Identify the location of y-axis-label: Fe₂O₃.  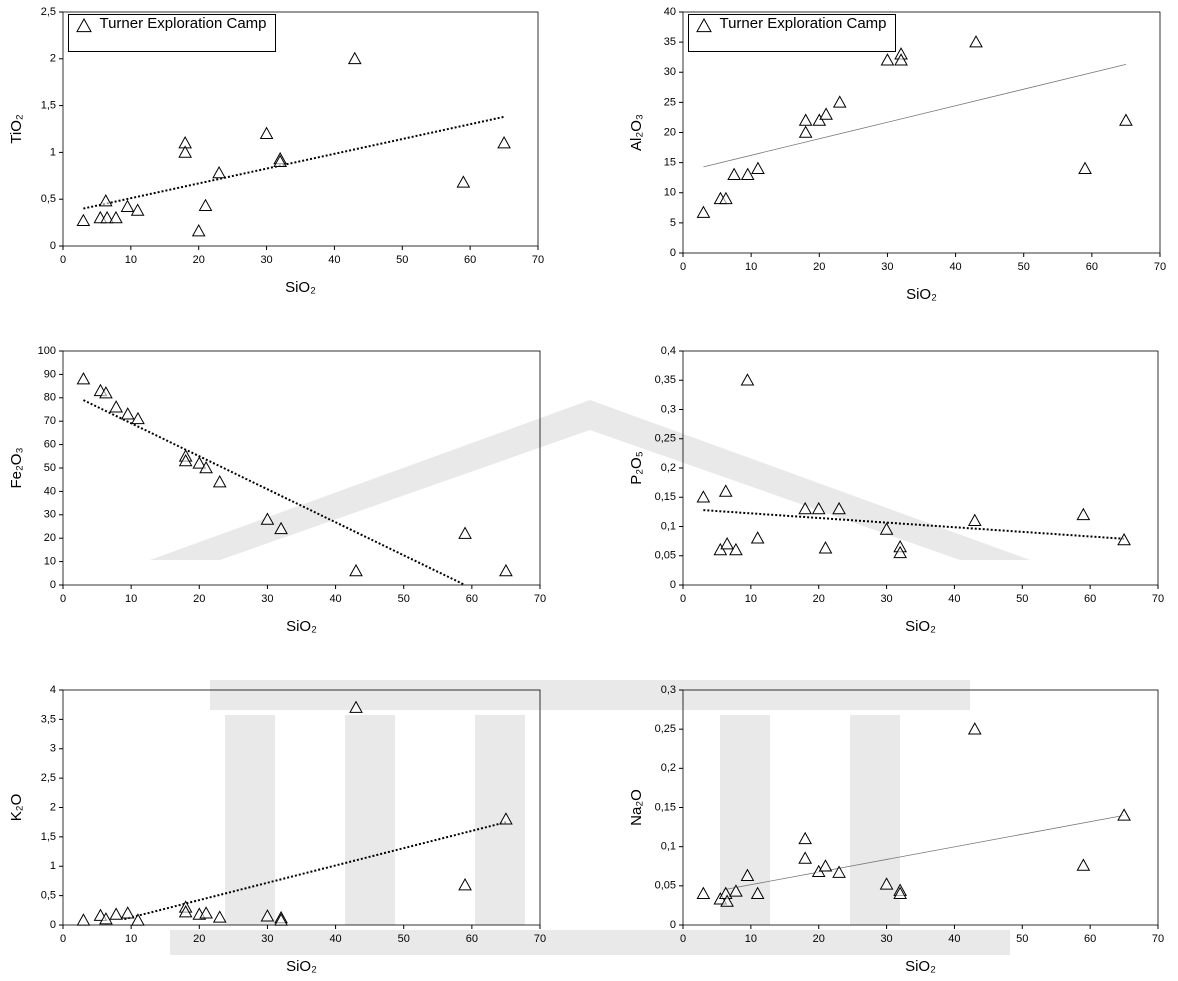
(16, 467).